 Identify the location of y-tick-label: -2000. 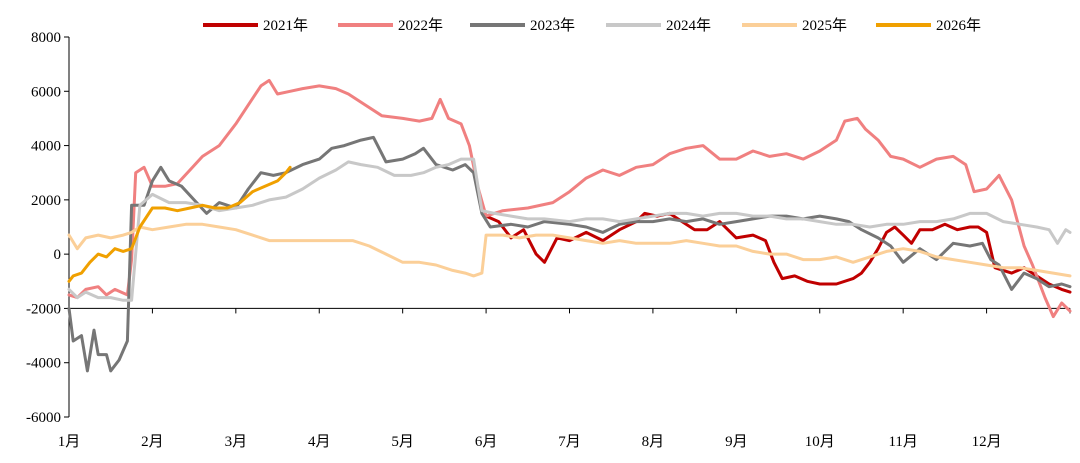
(43, 309).